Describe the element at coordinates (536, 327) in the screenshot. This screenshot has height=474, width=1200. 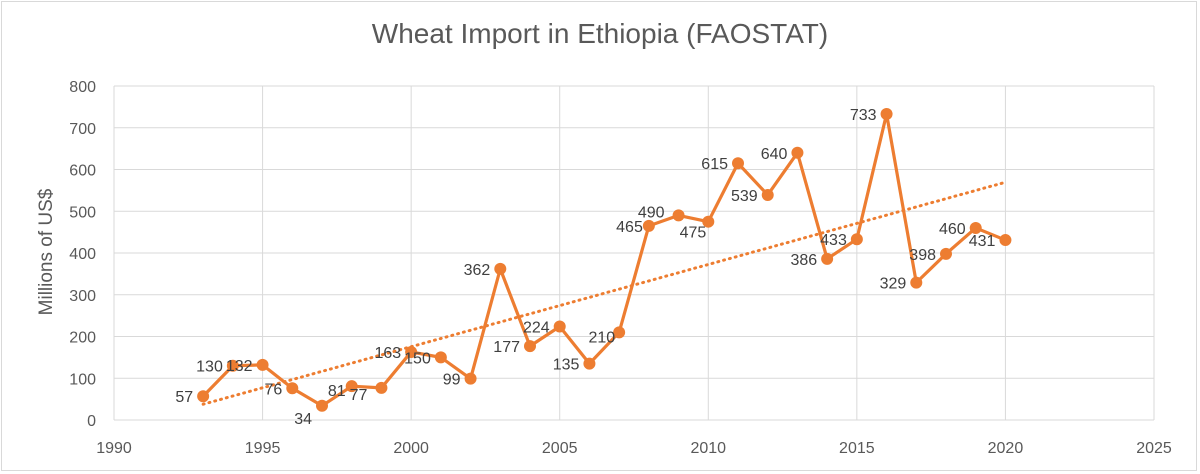
I see `data-label: 224` at that location.